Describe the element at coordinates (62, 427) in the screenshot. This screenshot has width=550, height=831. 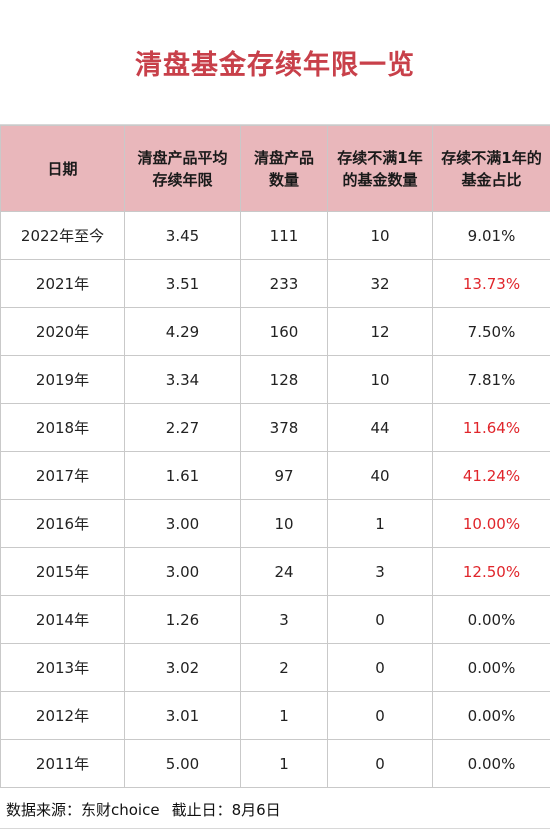
I see `cell-date: 2018年` at that location.